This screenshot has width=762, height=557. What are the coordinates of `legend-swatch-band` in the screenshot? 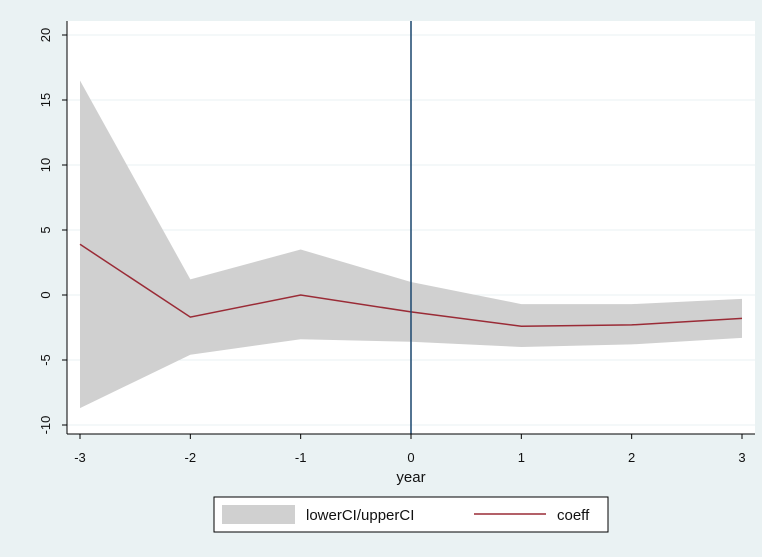 It's located at (258, 514).